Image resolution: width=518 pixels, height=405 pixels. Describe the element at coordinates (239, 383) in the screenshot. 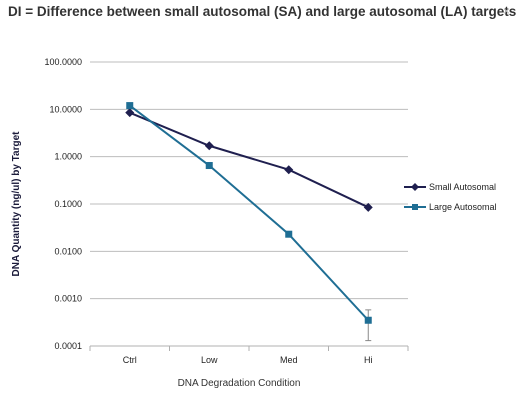

I see `x-axis-label: DNA Degradation Condition` at that location.